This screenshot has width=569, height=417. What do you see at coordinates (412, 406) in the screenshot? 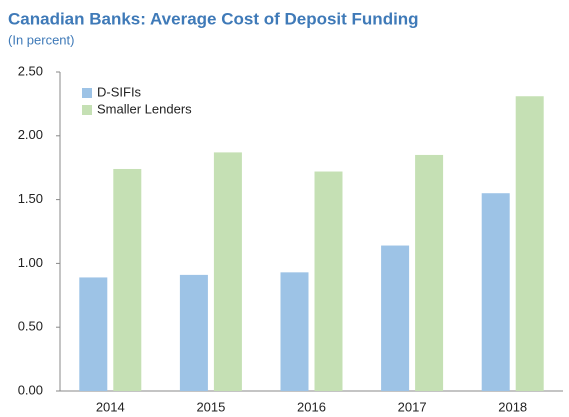
I see `x-tick-label: 2017` at bounding box center [412, 406].